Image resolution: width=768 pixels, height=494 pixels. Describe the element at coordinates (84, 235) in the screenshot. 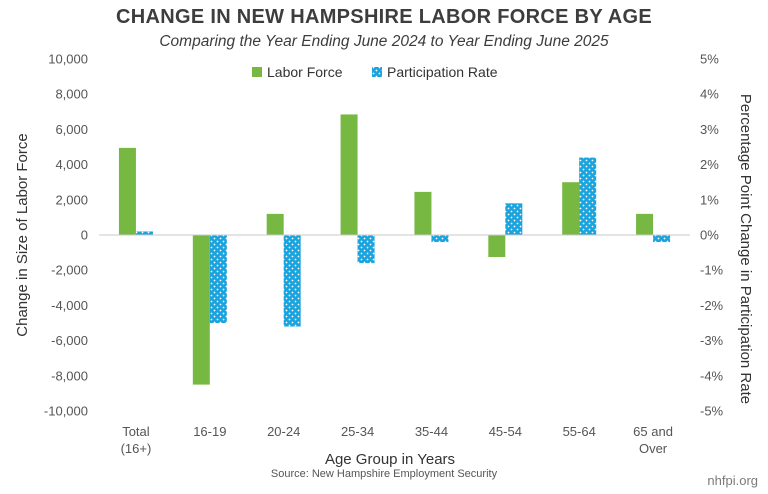

I see `y-tick-label: 0` at that location.